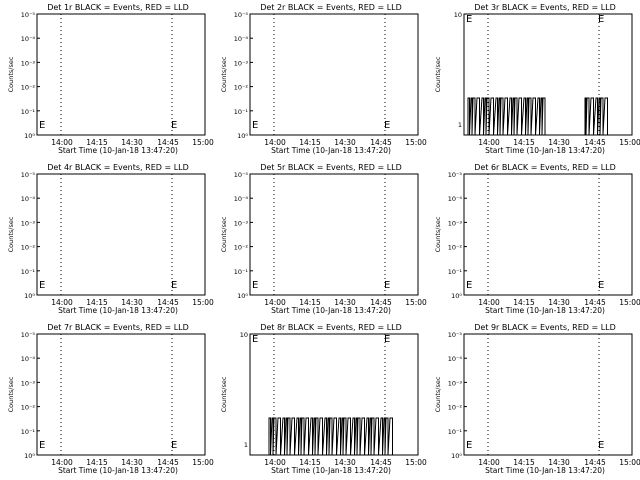 Image resolution: width=640 pixels, height=480 pixels. What do you see at coordinates (545, 7) in the screenshot?
I see `panel-title: Det 3r BLACK = Events, RED = LLD` at bounding box center [545, 7].